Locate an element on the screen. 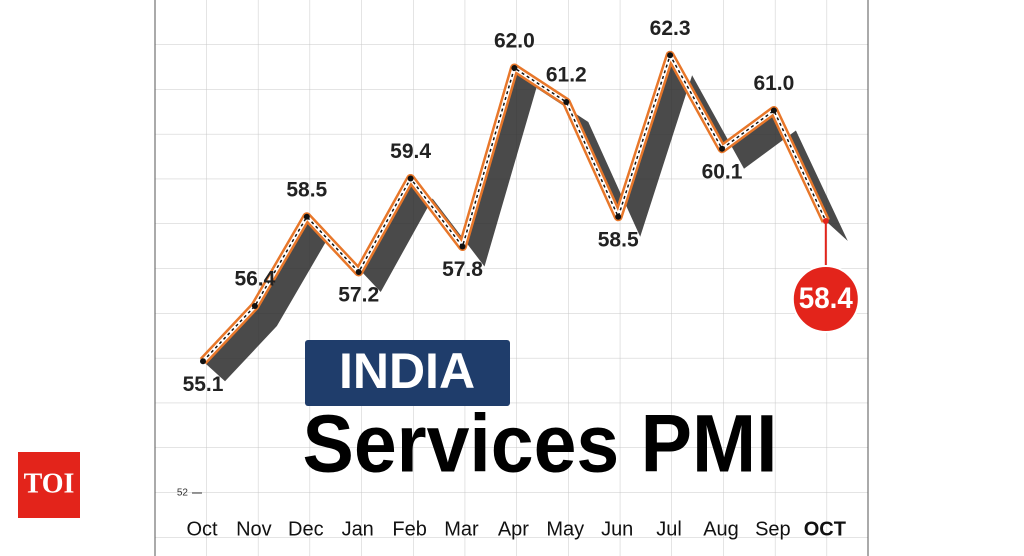  x-tick-label: Sep is located at coordinates (773, 529).